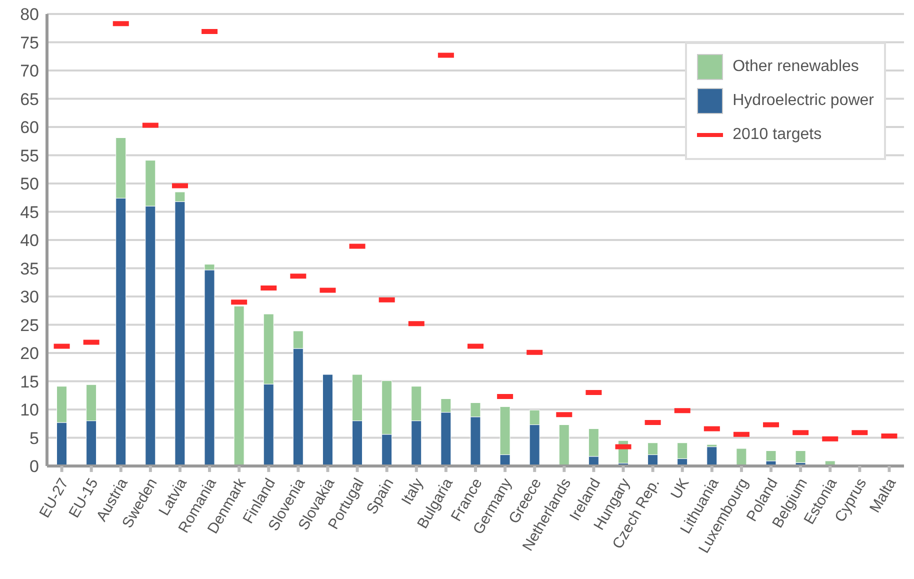 The image size is (914, 579). I want to click on y-tick-label: 30, so click(29, 297).